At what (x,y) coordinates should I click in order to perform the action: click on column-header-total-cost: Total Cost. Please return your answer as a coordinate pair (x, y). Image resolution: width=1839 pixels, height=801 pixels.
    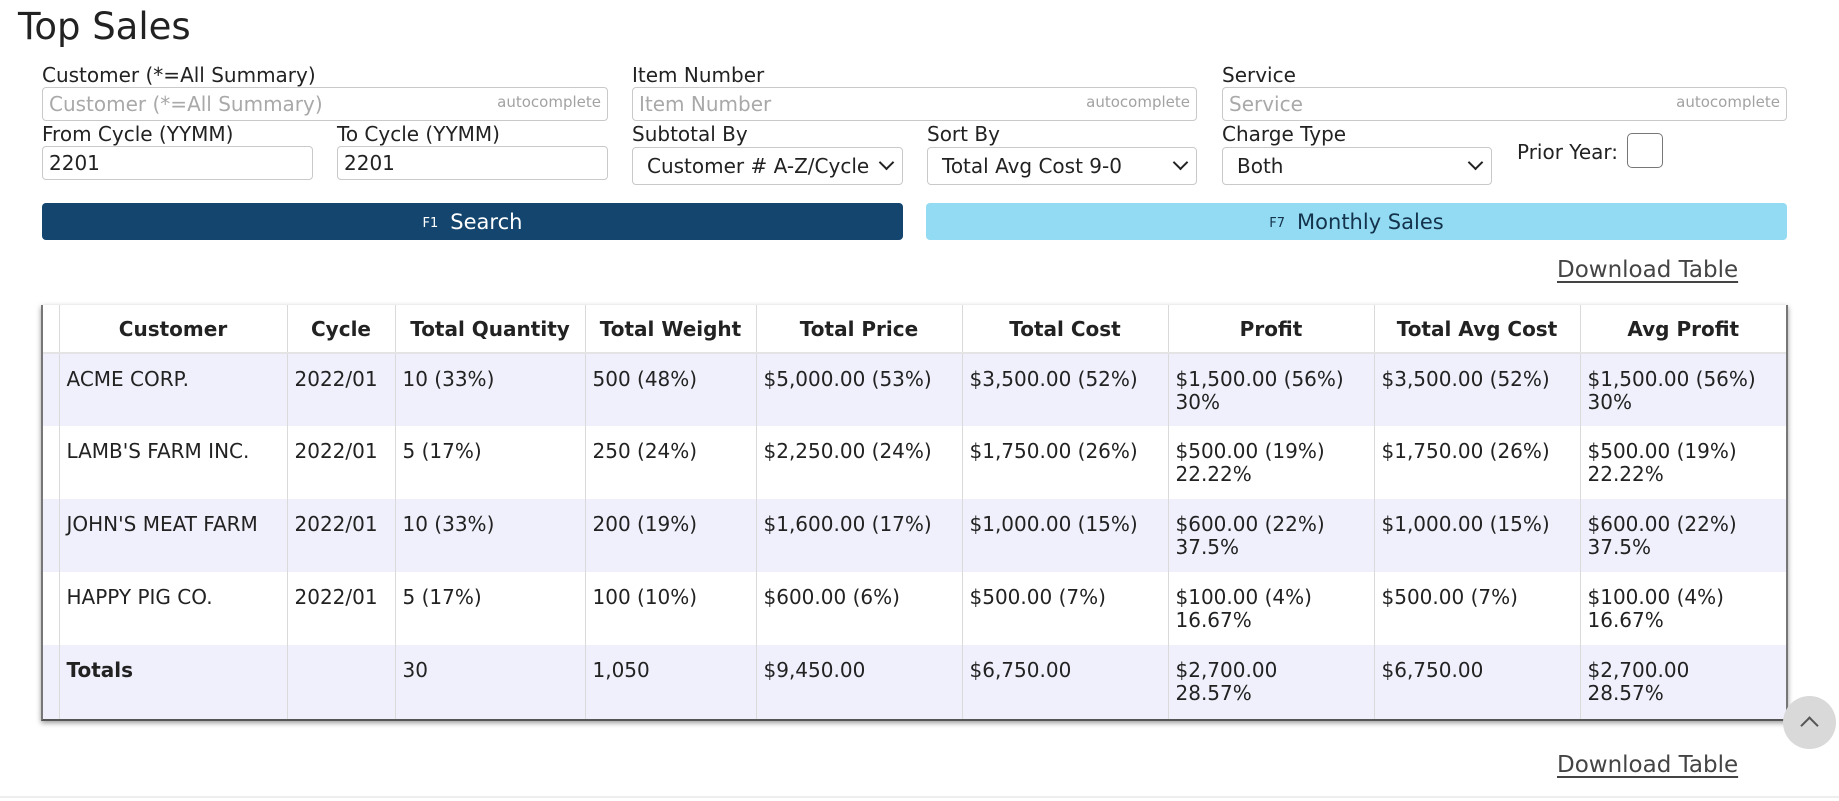
    Looking at the image, I should click on (1064, 329).